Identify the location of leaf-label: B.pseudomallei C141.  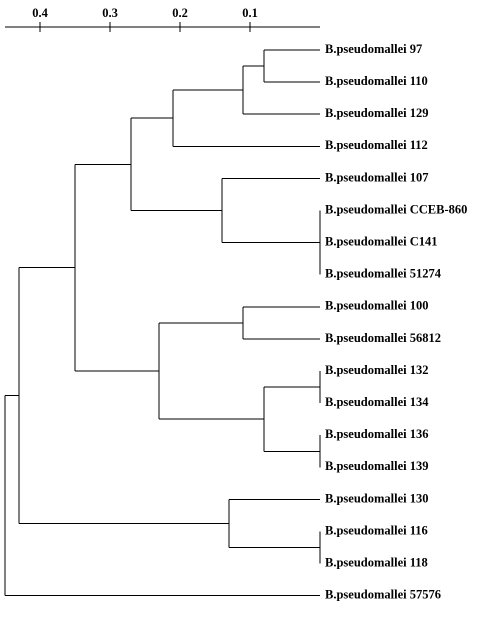
(381, 241).